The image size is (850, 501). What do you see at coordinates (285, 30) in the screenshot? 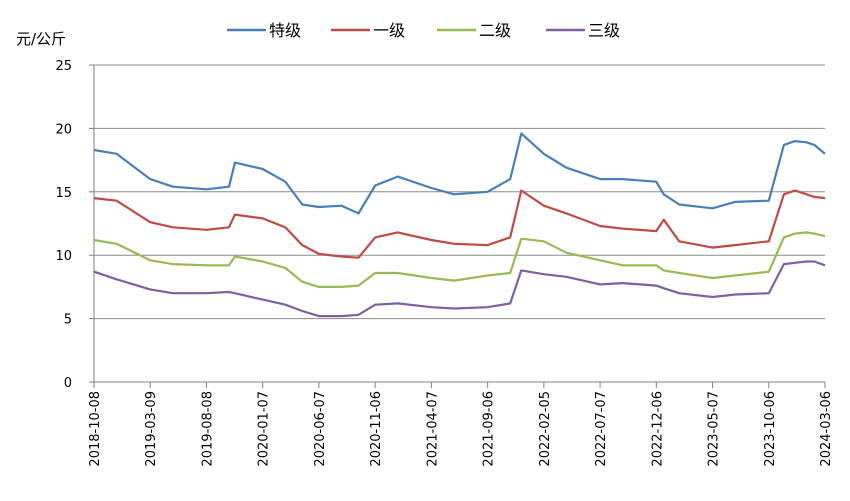
I see `legend-label: 特级` at bounding box center [285, 30].